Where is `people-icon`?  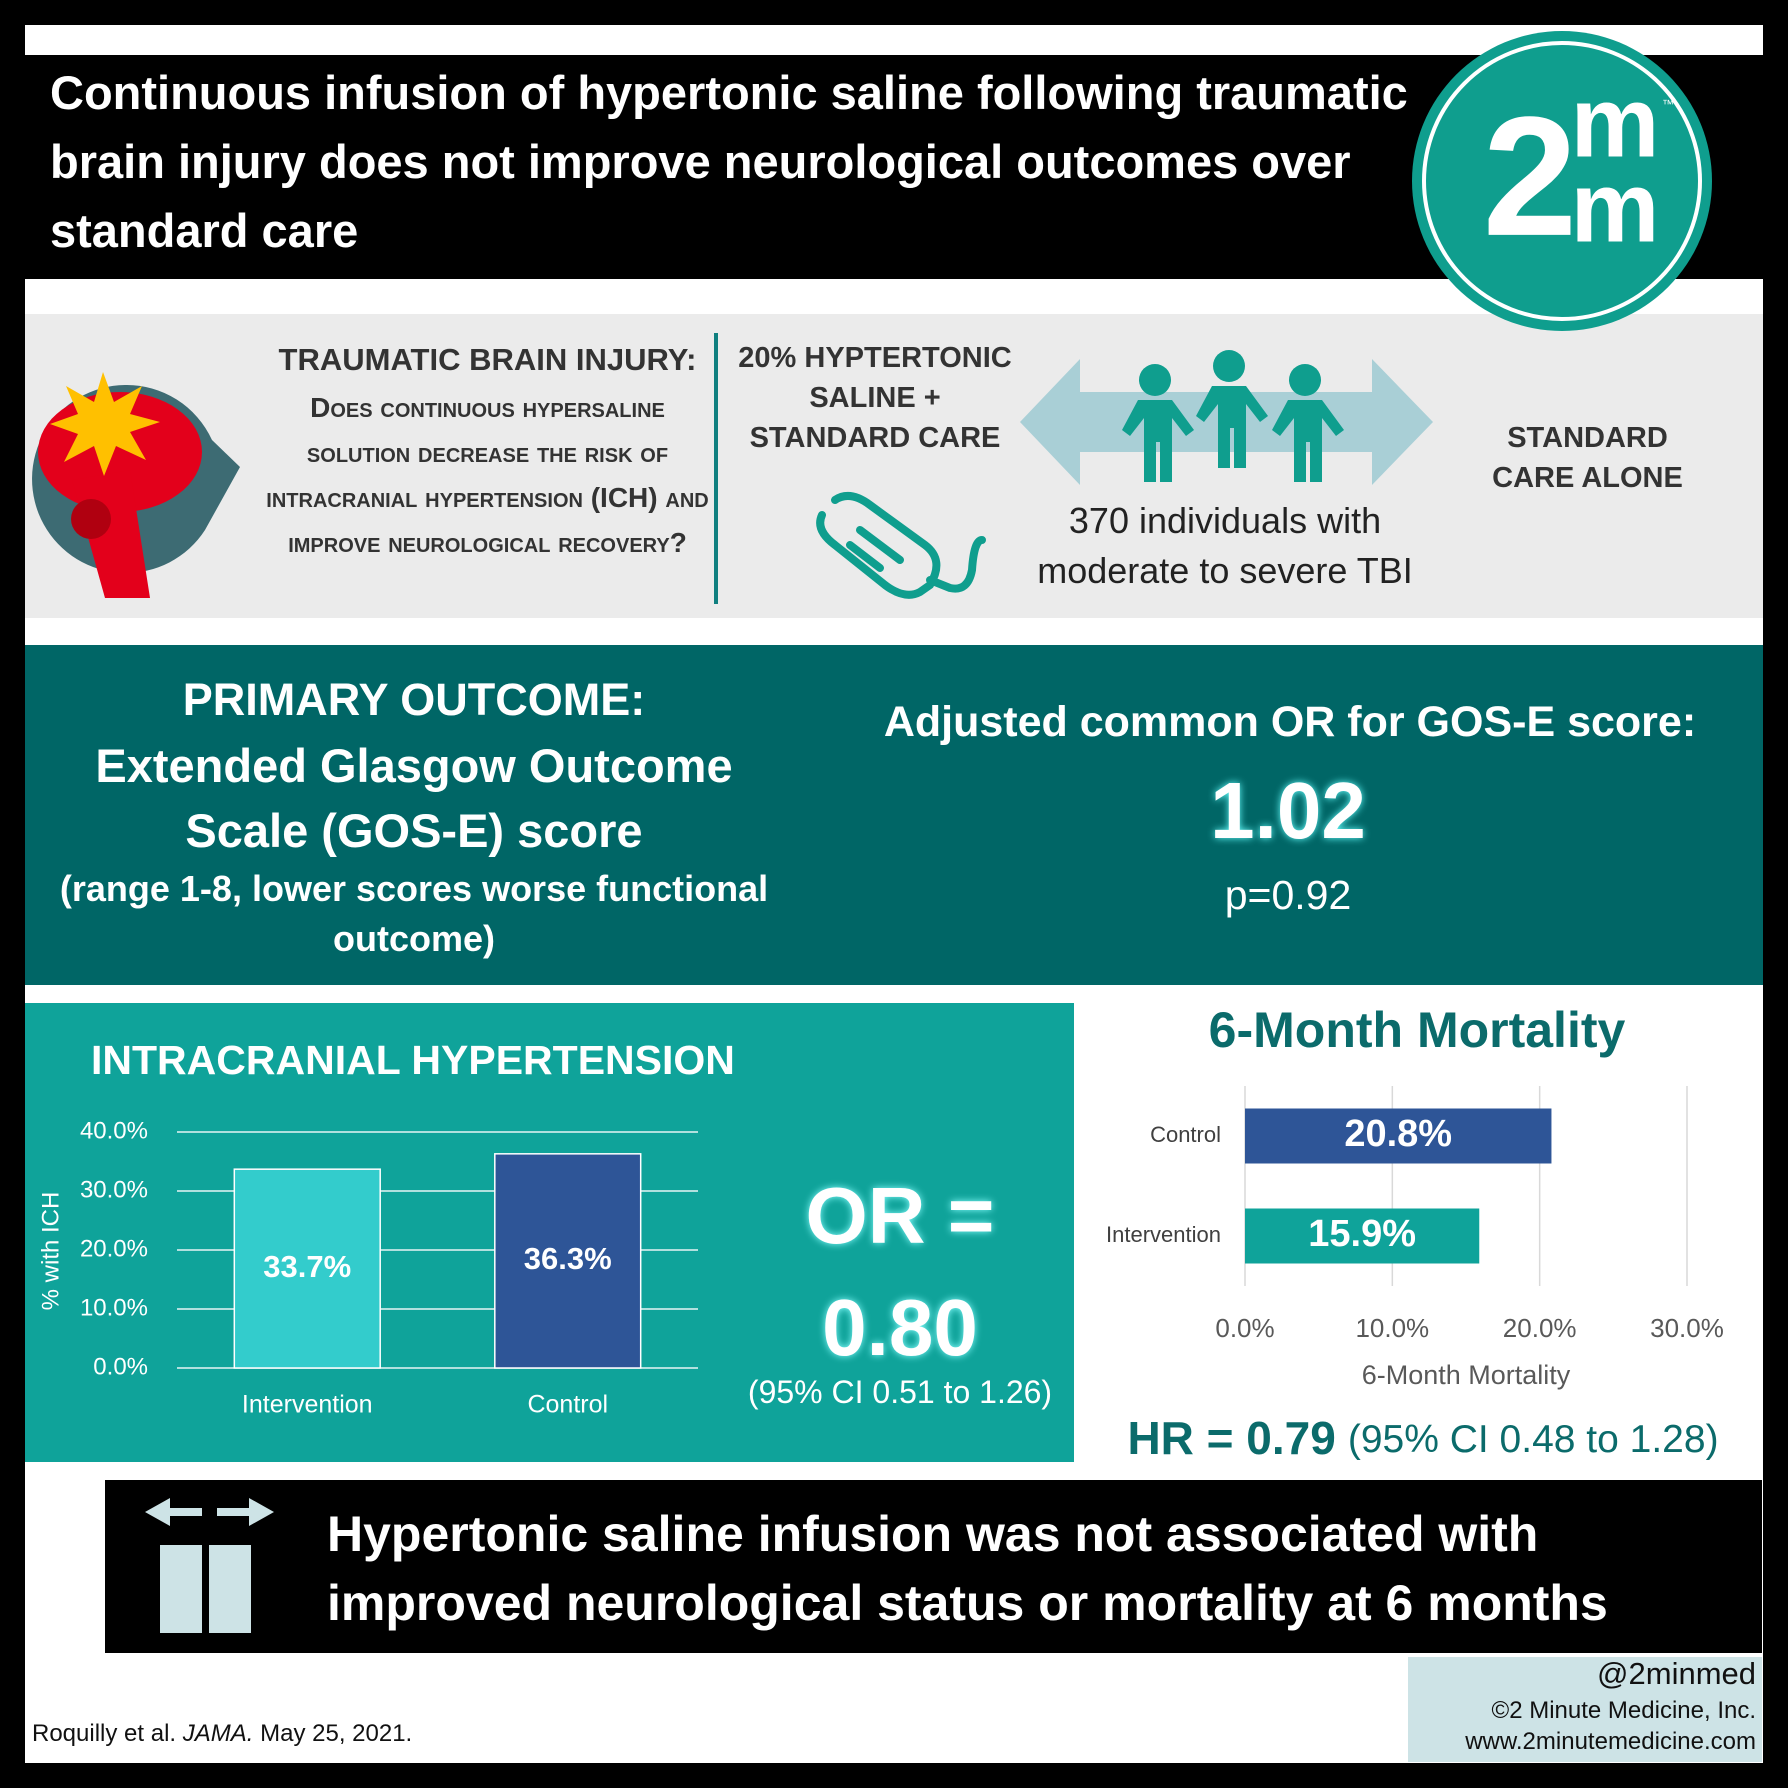 people-icon is located at coordinates (1233, 416).